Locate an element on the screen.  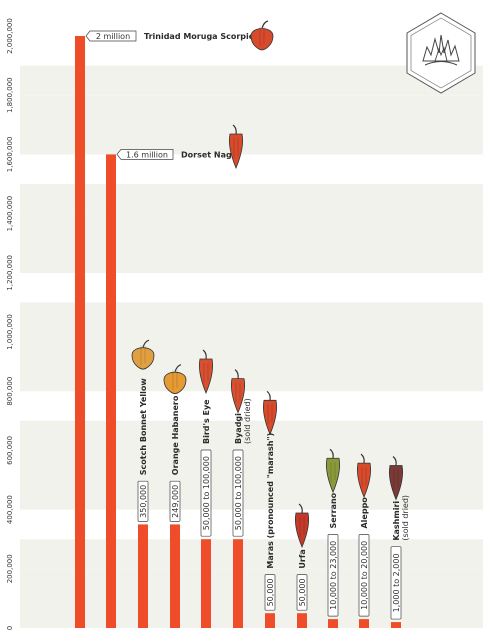
value-label: 1.6 million is located at coordinates (147, 154).